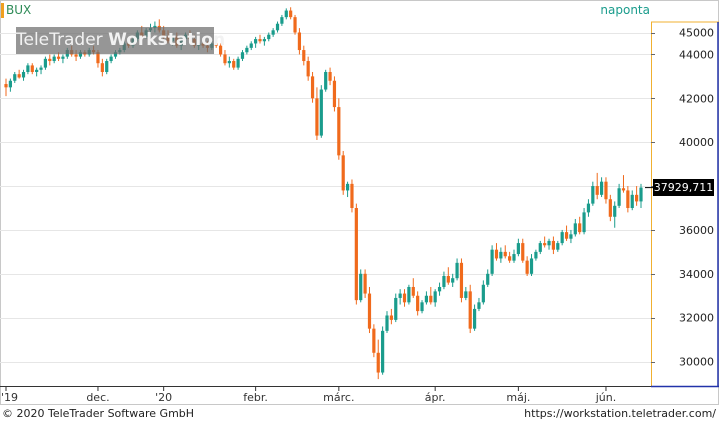 The height and width of the screenshot is (425, 719). What do you see at coordinates (167, 40) in the screenshot?
I see `watermark-product: Workstation` at bounding box center [167, 40].